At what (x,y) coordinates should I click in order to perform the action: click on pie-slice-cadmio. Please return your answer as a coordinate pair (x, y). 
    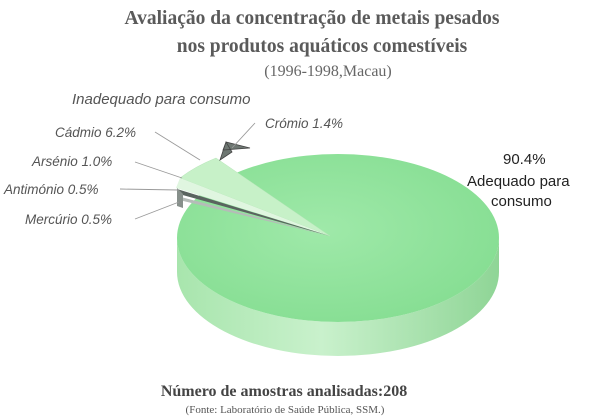
    Looking at the image, I should click on (255, 197).